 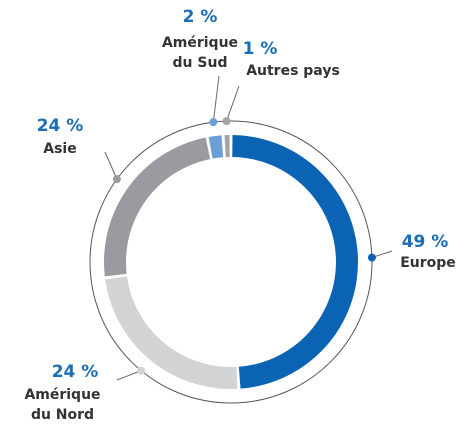 What do you see at coordinates (293, 71) in the screenshot?
I see `category-label: Autres pays` at bounding box center [293, 71].